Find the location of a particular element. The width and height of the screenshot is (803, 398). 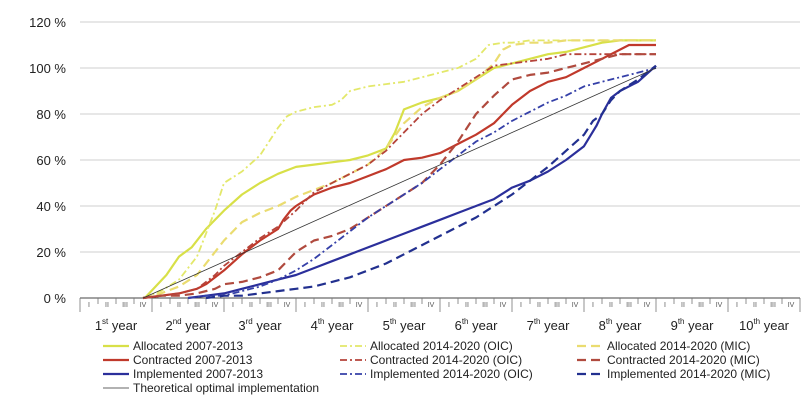

year-label: 2nd year is located at coordinates (188, 325).